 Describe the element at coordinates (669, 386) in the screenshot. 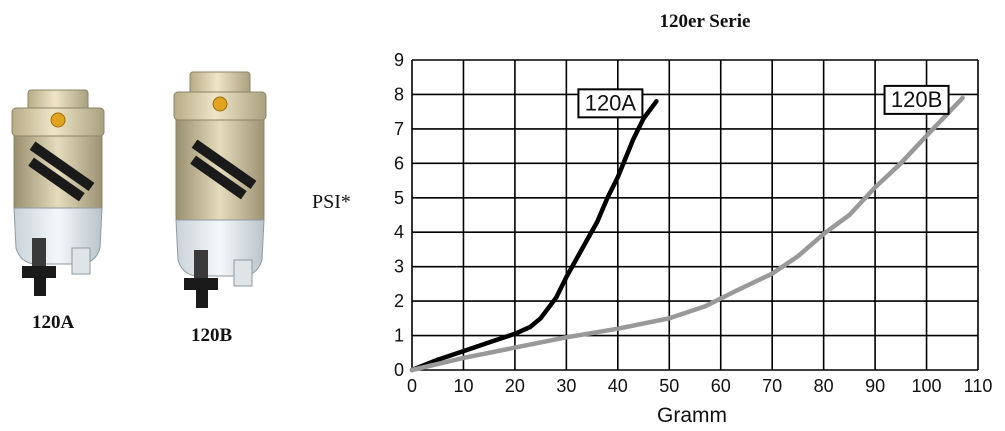

I see `x-tick-label: 50` at that location.